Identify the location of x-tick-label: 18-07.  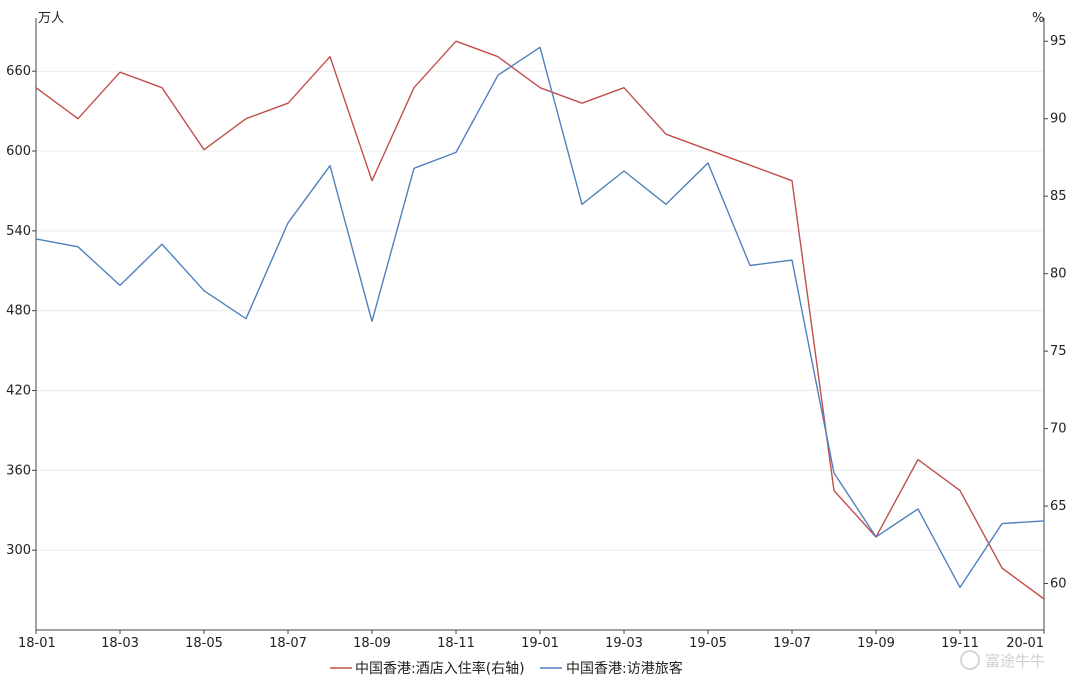
(288, 643).